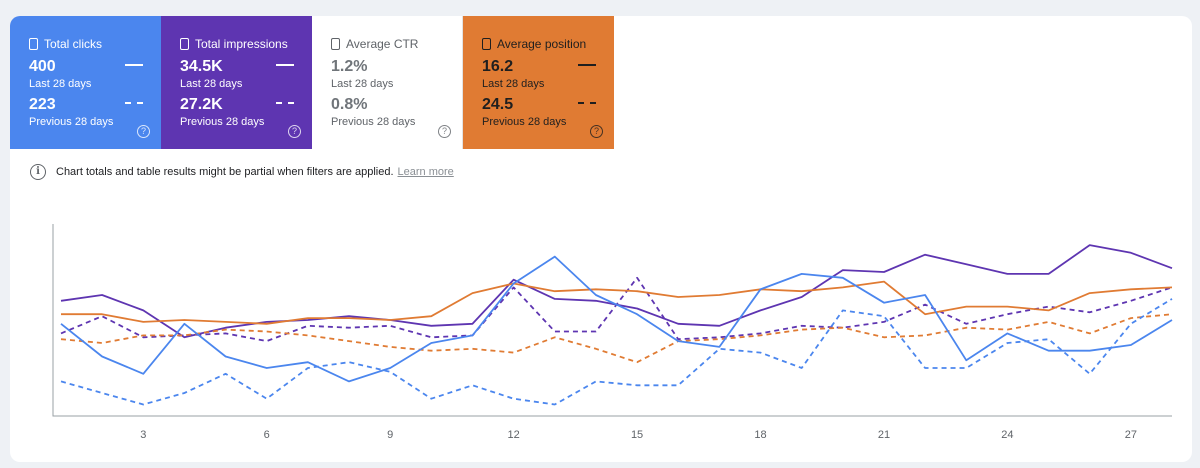 The image size is (1200, 468). I want to click on x-tick-label: 6, so click(267, 435).